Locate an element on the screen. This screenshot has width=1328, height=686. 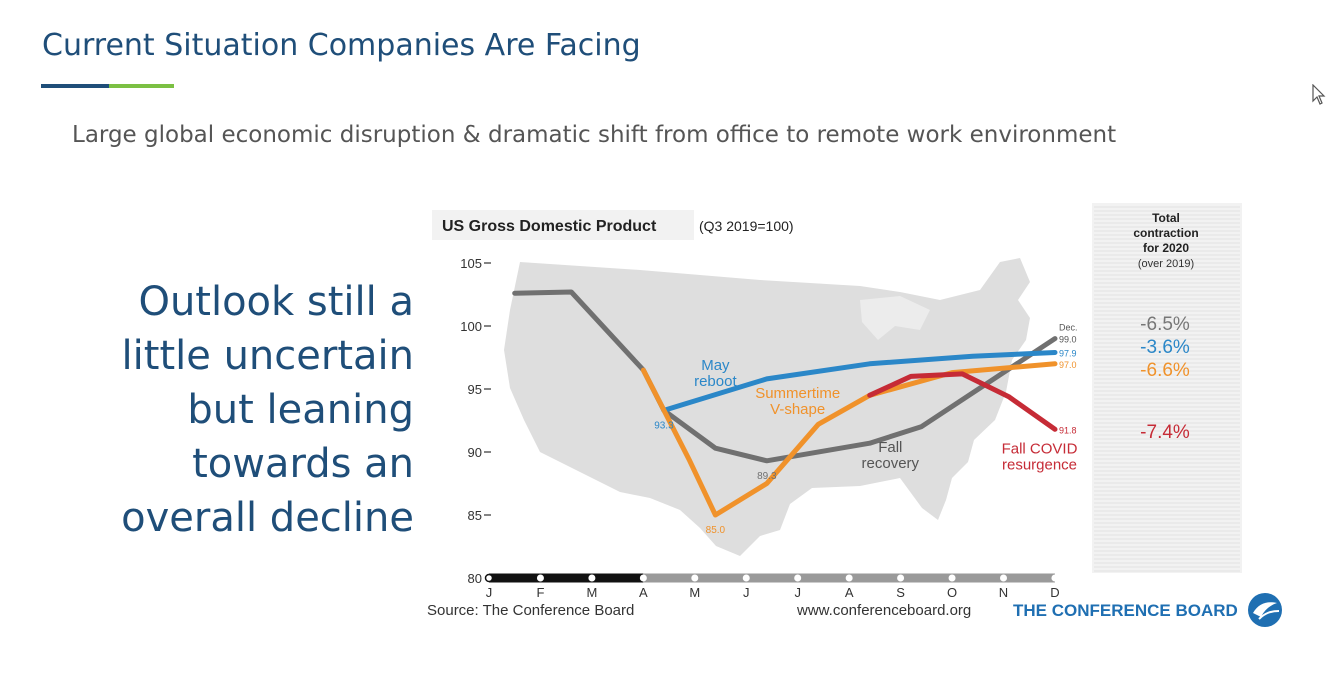
end-value-label: 91.8 is located at coordinates (1068, 430).